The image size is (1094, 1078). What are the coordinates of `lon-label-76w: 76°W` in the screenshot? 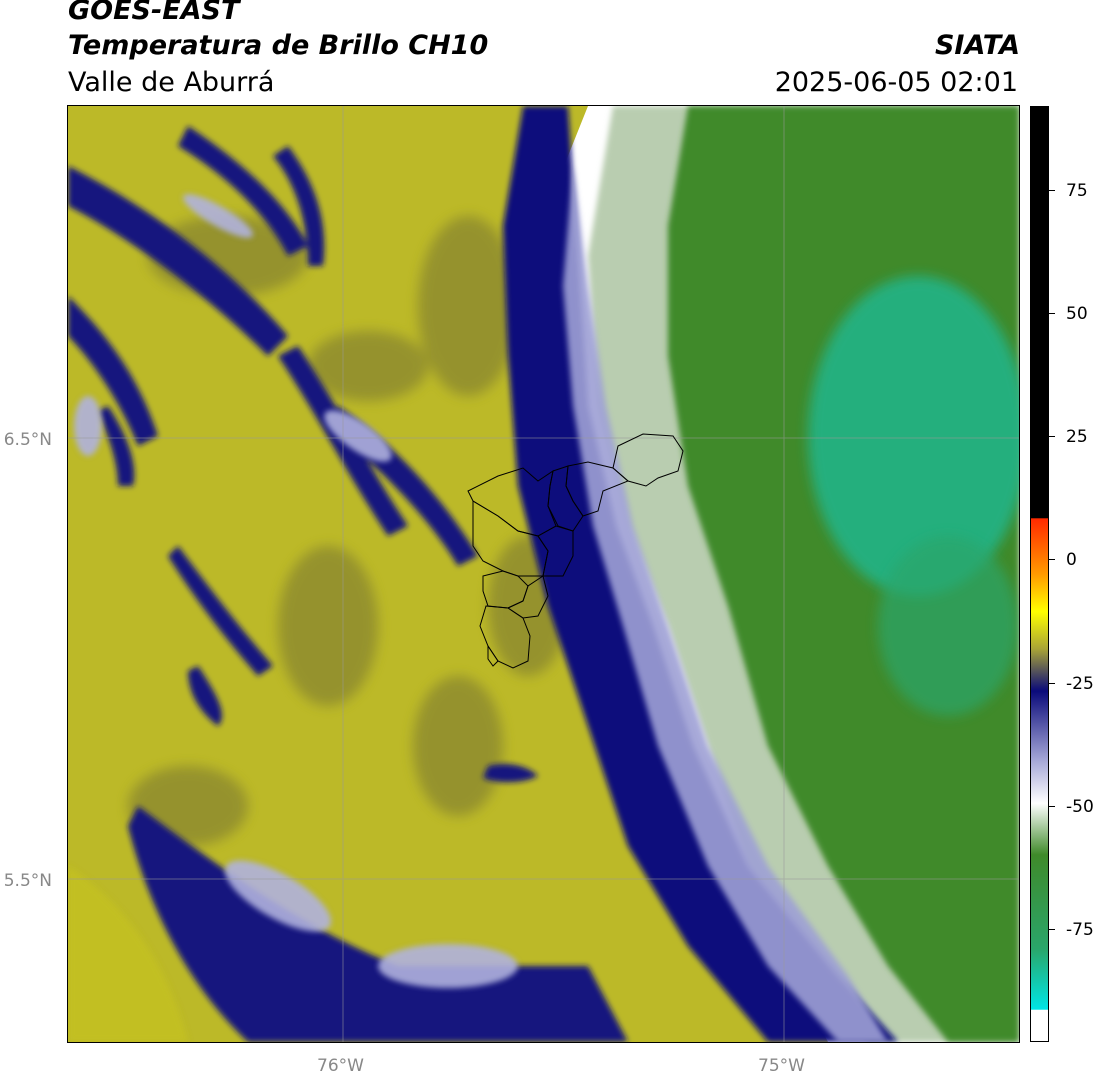 It's located at (340, 1066).